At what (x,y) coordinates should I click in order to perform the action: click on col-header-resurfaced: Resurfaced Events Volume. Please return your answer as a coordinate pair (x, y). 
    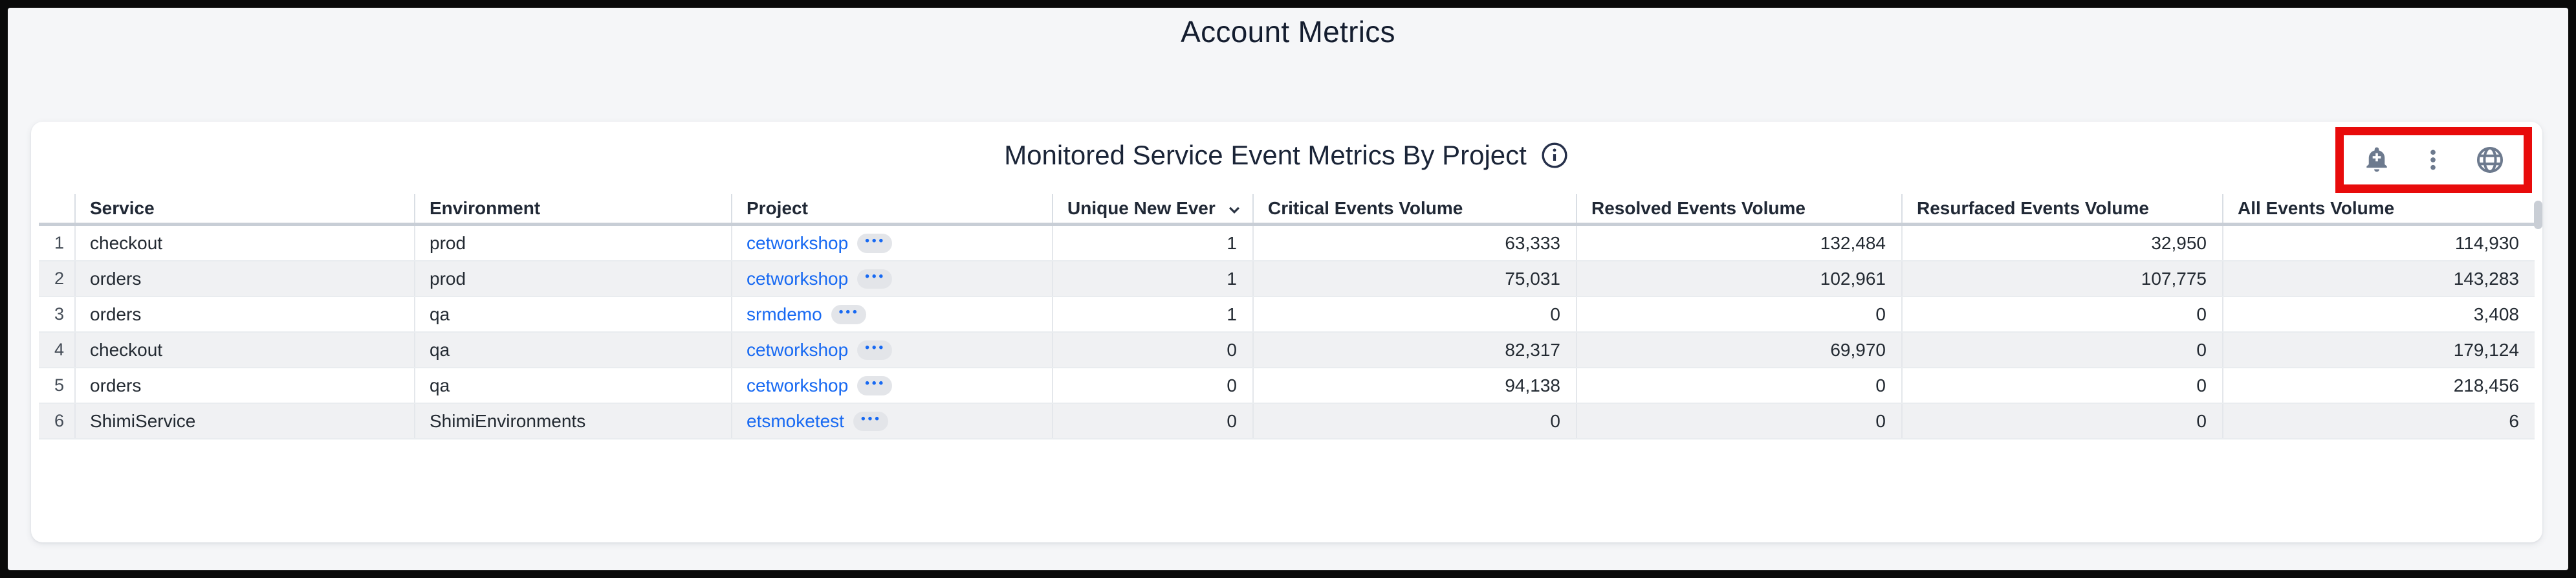
    Looking at the image, I should click on (2061, 208).